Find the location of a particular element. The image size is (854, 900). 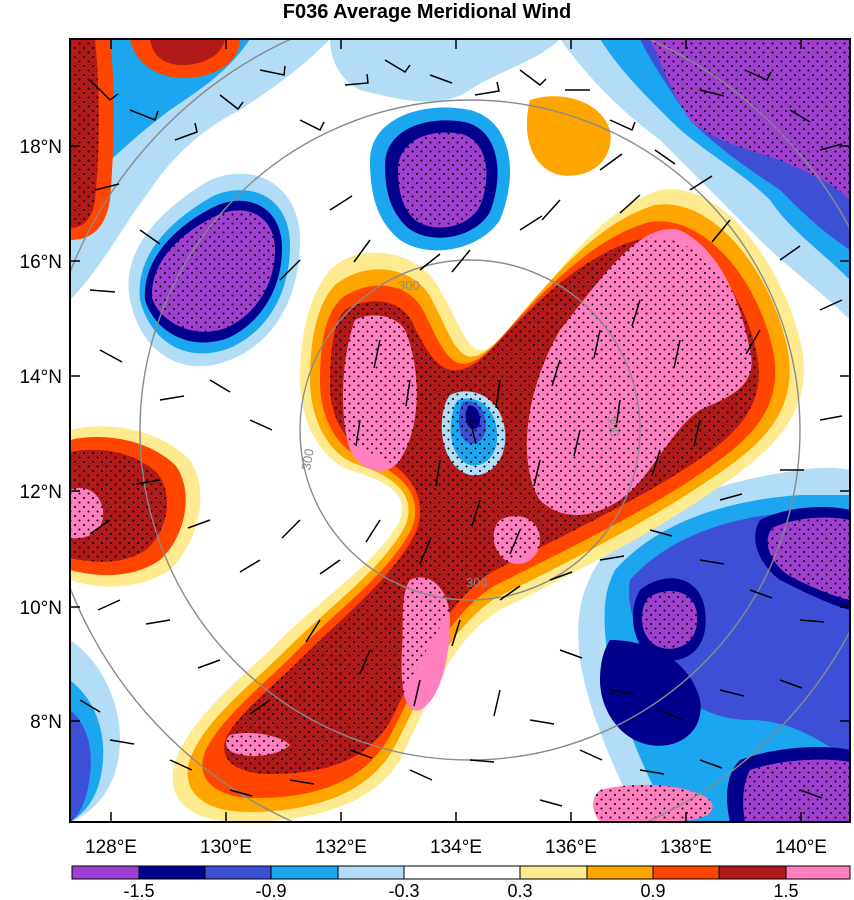

lon-label: 132°E is located at coordinates (341, 847).